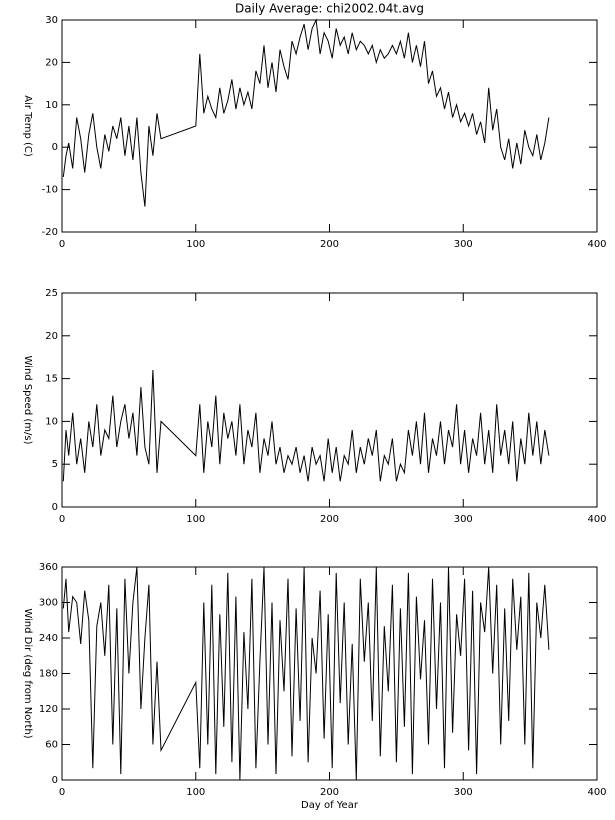  I want to click on y-axis-label: Air Temp (C), so click(27, 126).